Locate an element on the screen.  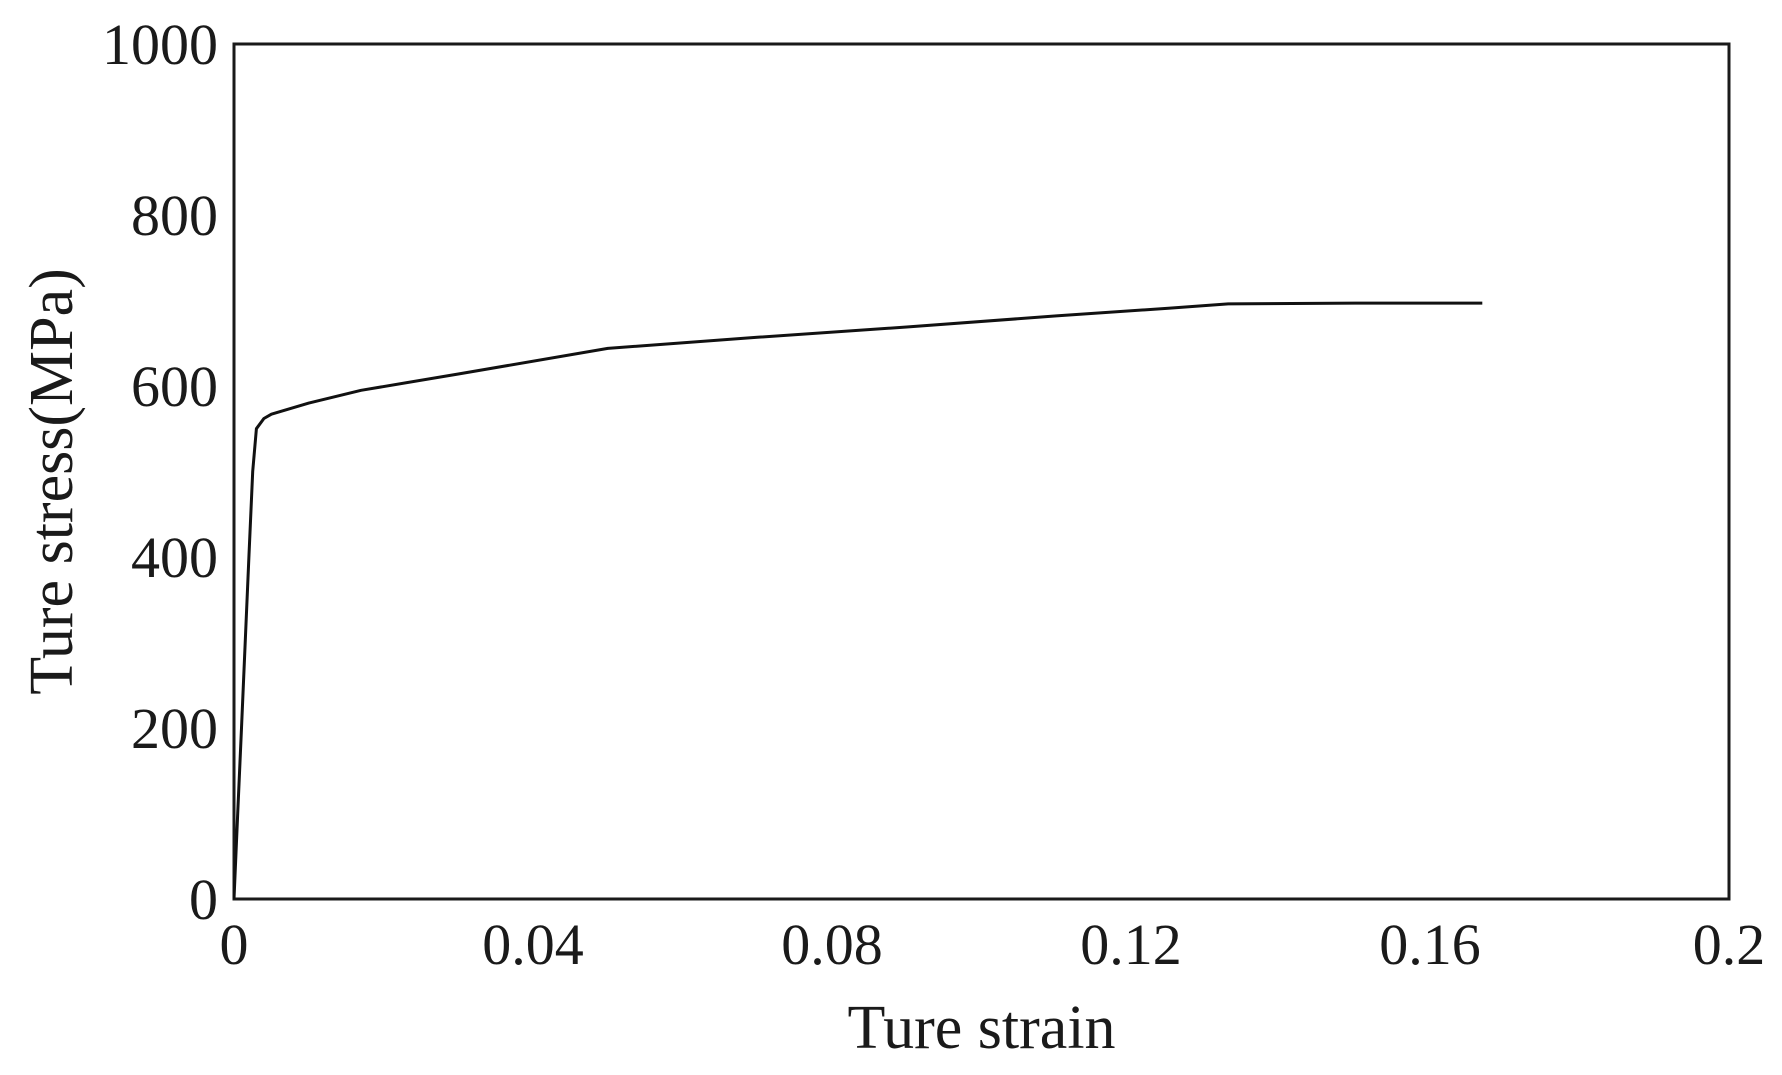
x-tick-label: 0.16 is located at coordinates (1430, 944).